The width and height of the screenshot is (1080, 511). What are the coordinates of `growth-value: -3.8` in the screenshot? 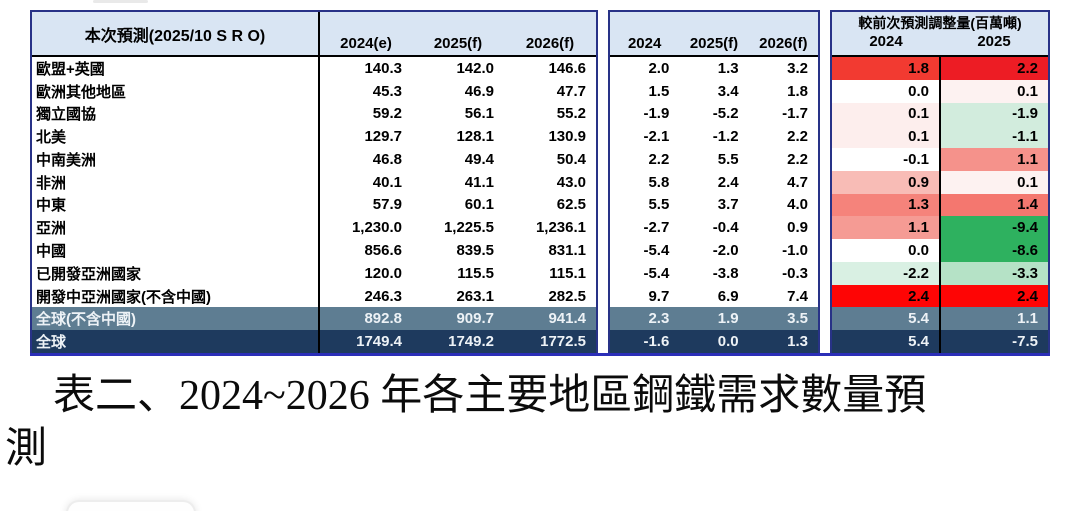 It's located at (725, 273).